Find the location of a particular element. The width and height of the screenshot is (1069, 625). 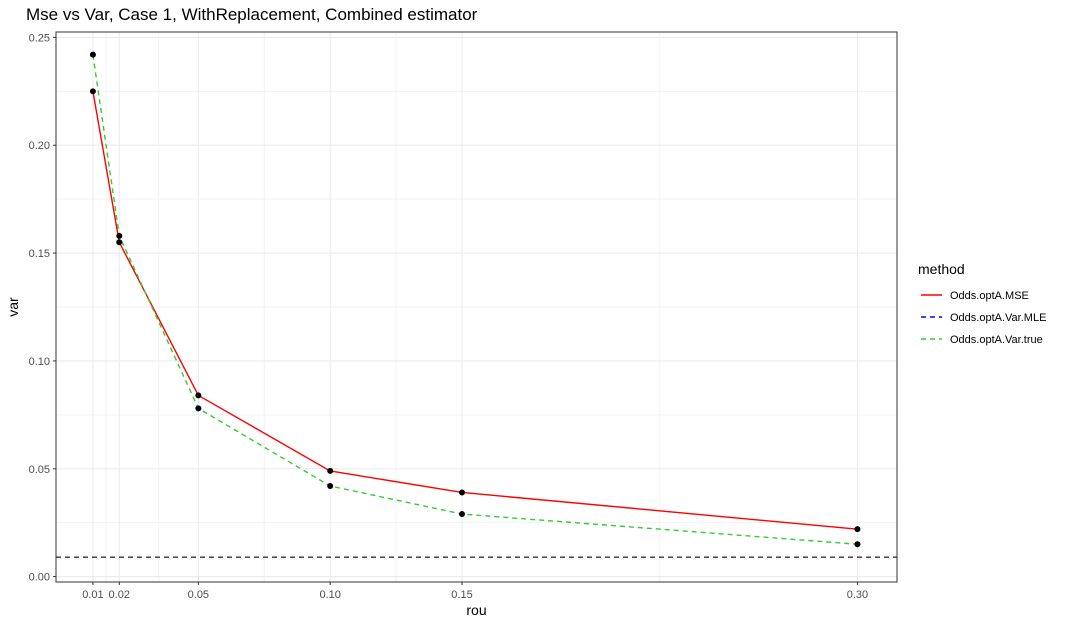

legend-label-Odds.optA.MSE: Odds.optA.MSE is located at coordinates (989, 296).